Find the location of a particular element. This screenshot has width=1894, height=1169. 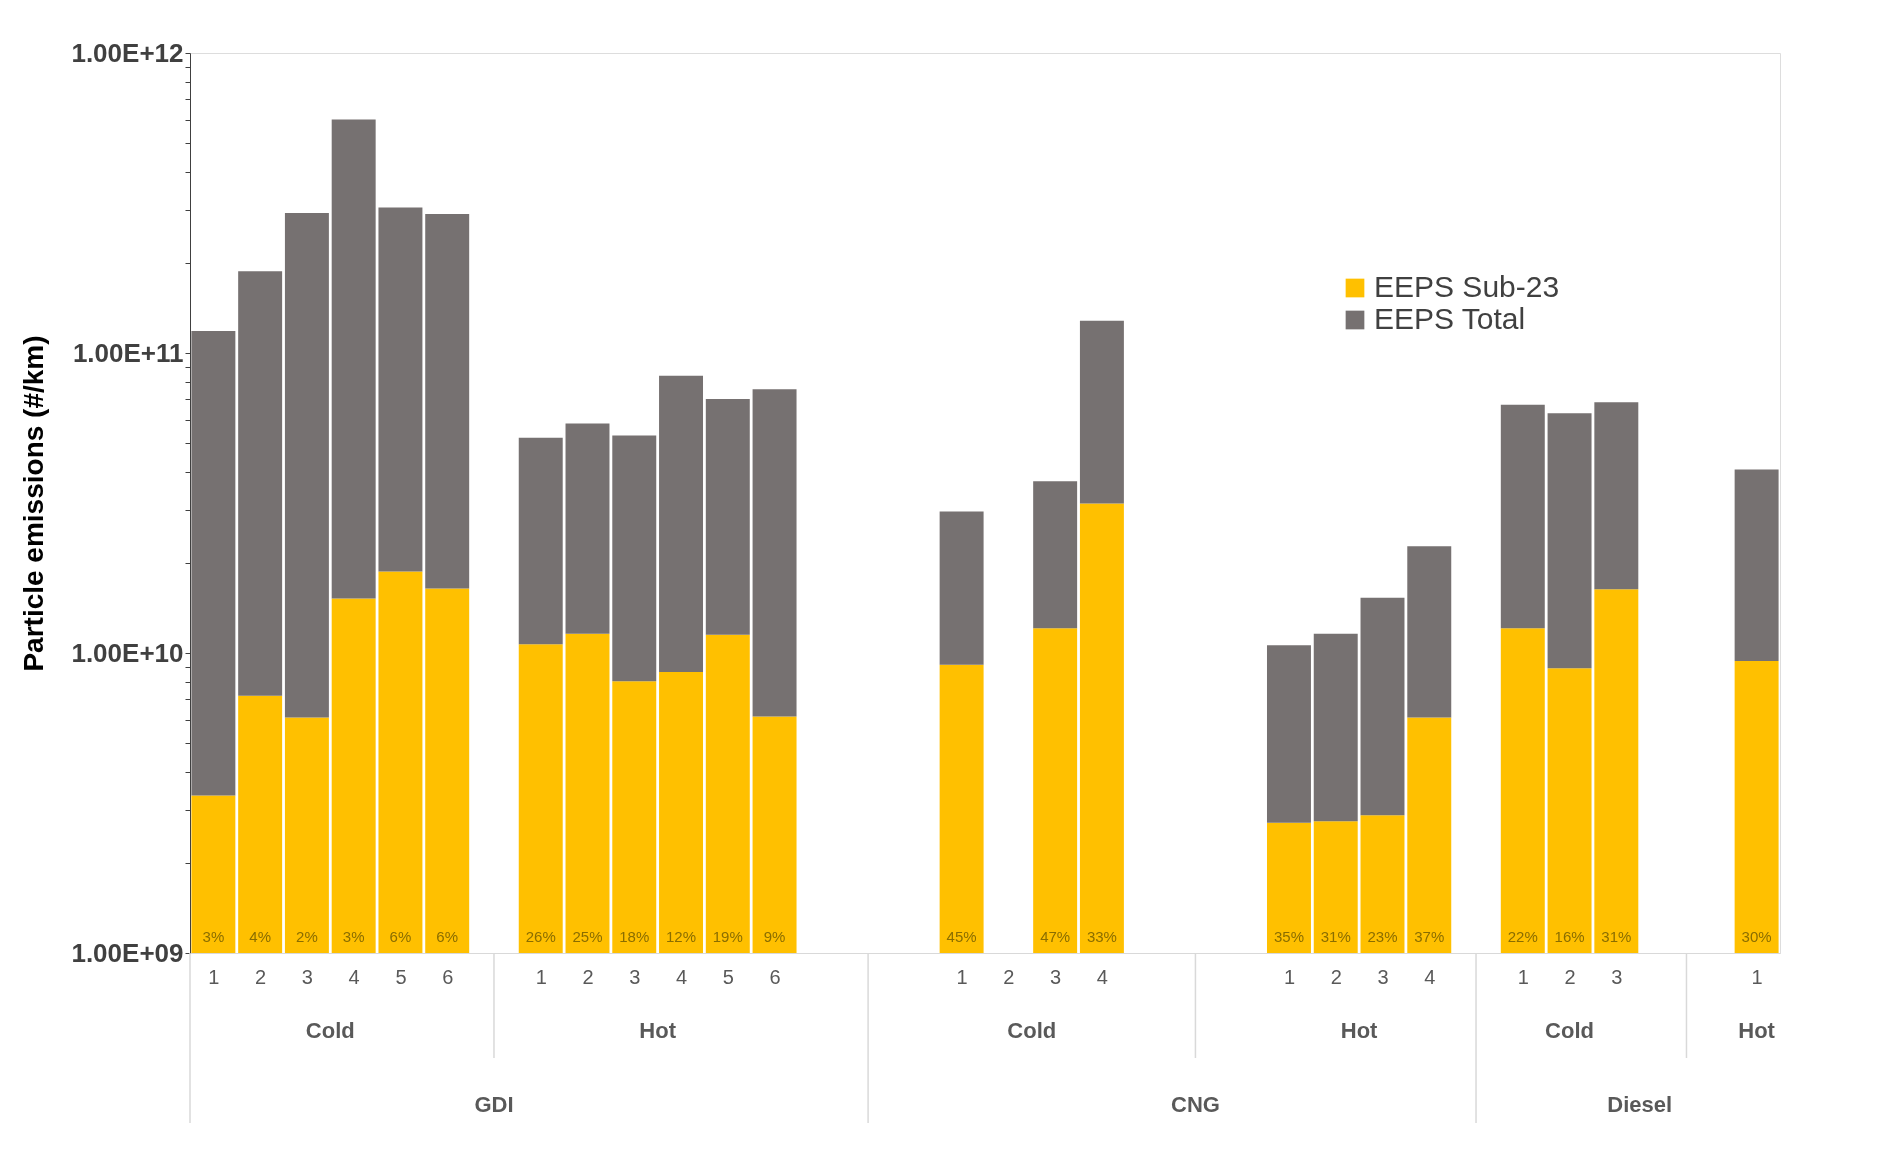

annotation: 4% is located at coordinates (260, 936).